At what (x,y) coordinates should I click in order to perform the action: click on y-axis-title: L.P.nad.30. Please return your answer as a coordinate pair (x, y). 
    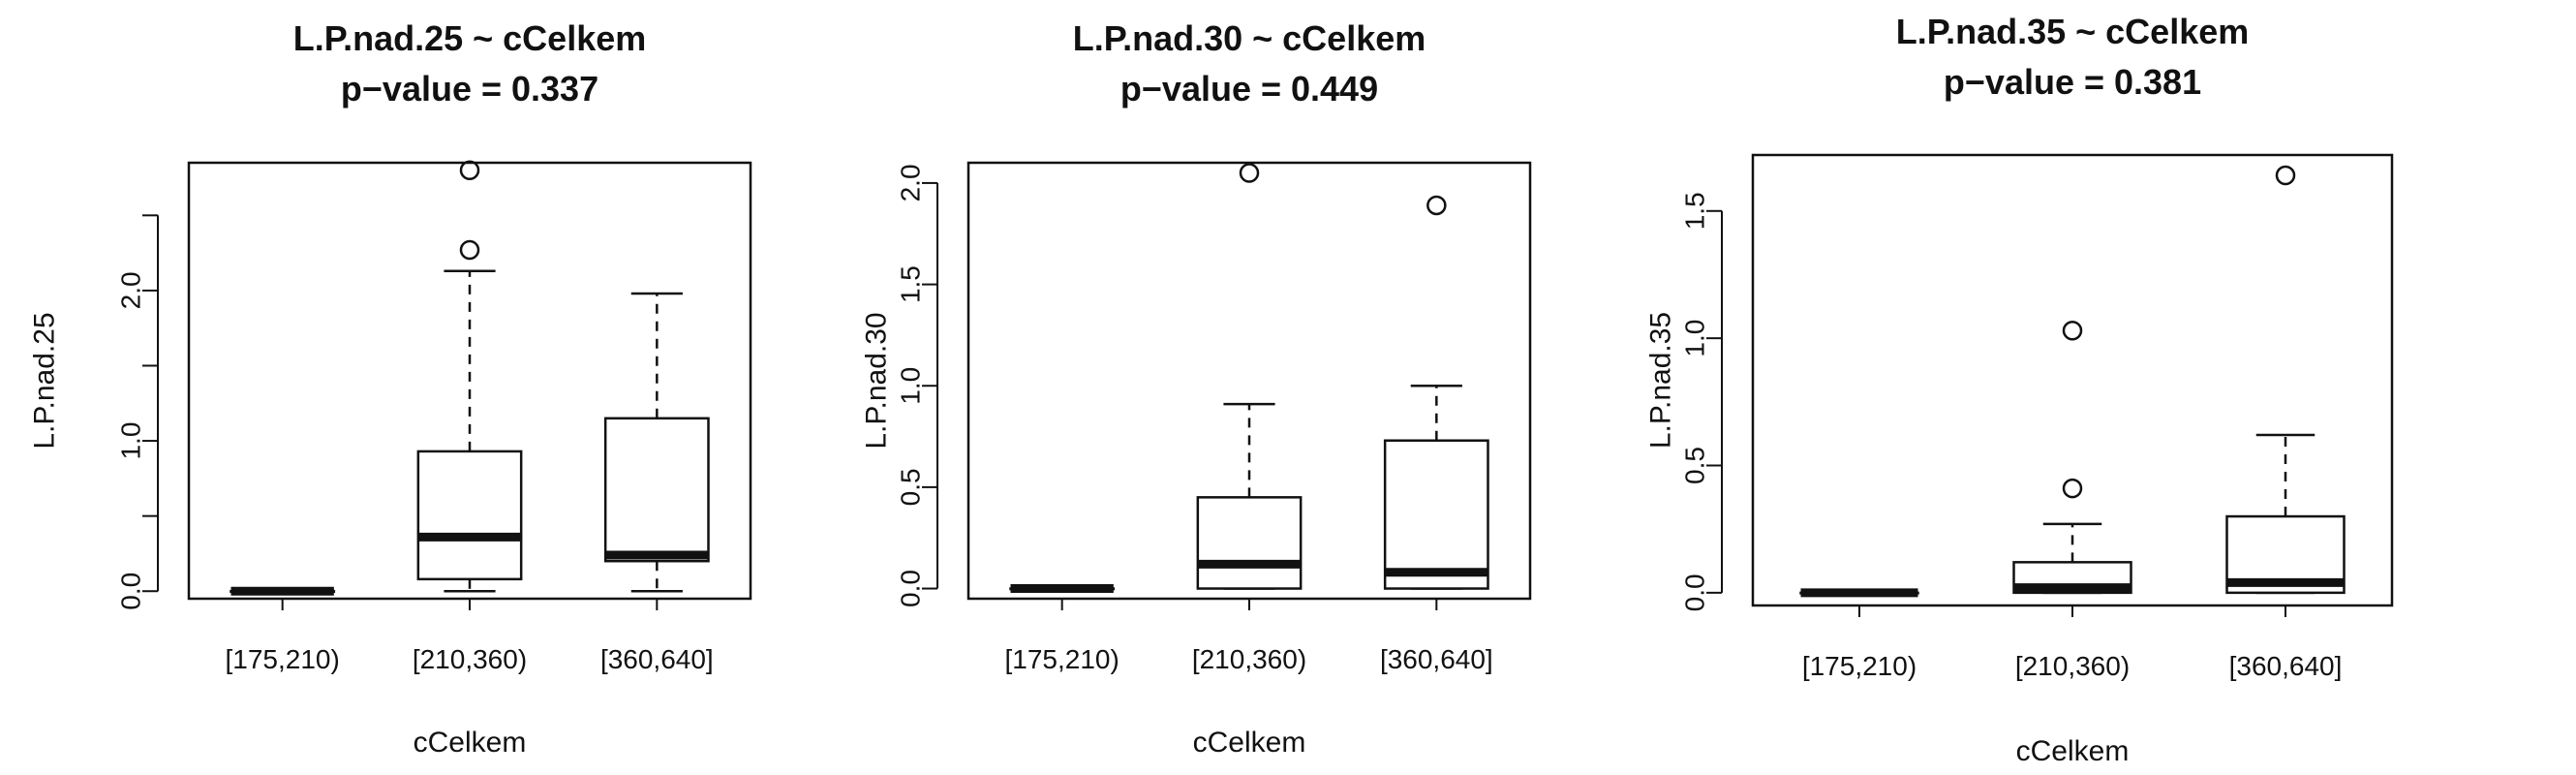
    Looking at the image, I should click on (877, 380).